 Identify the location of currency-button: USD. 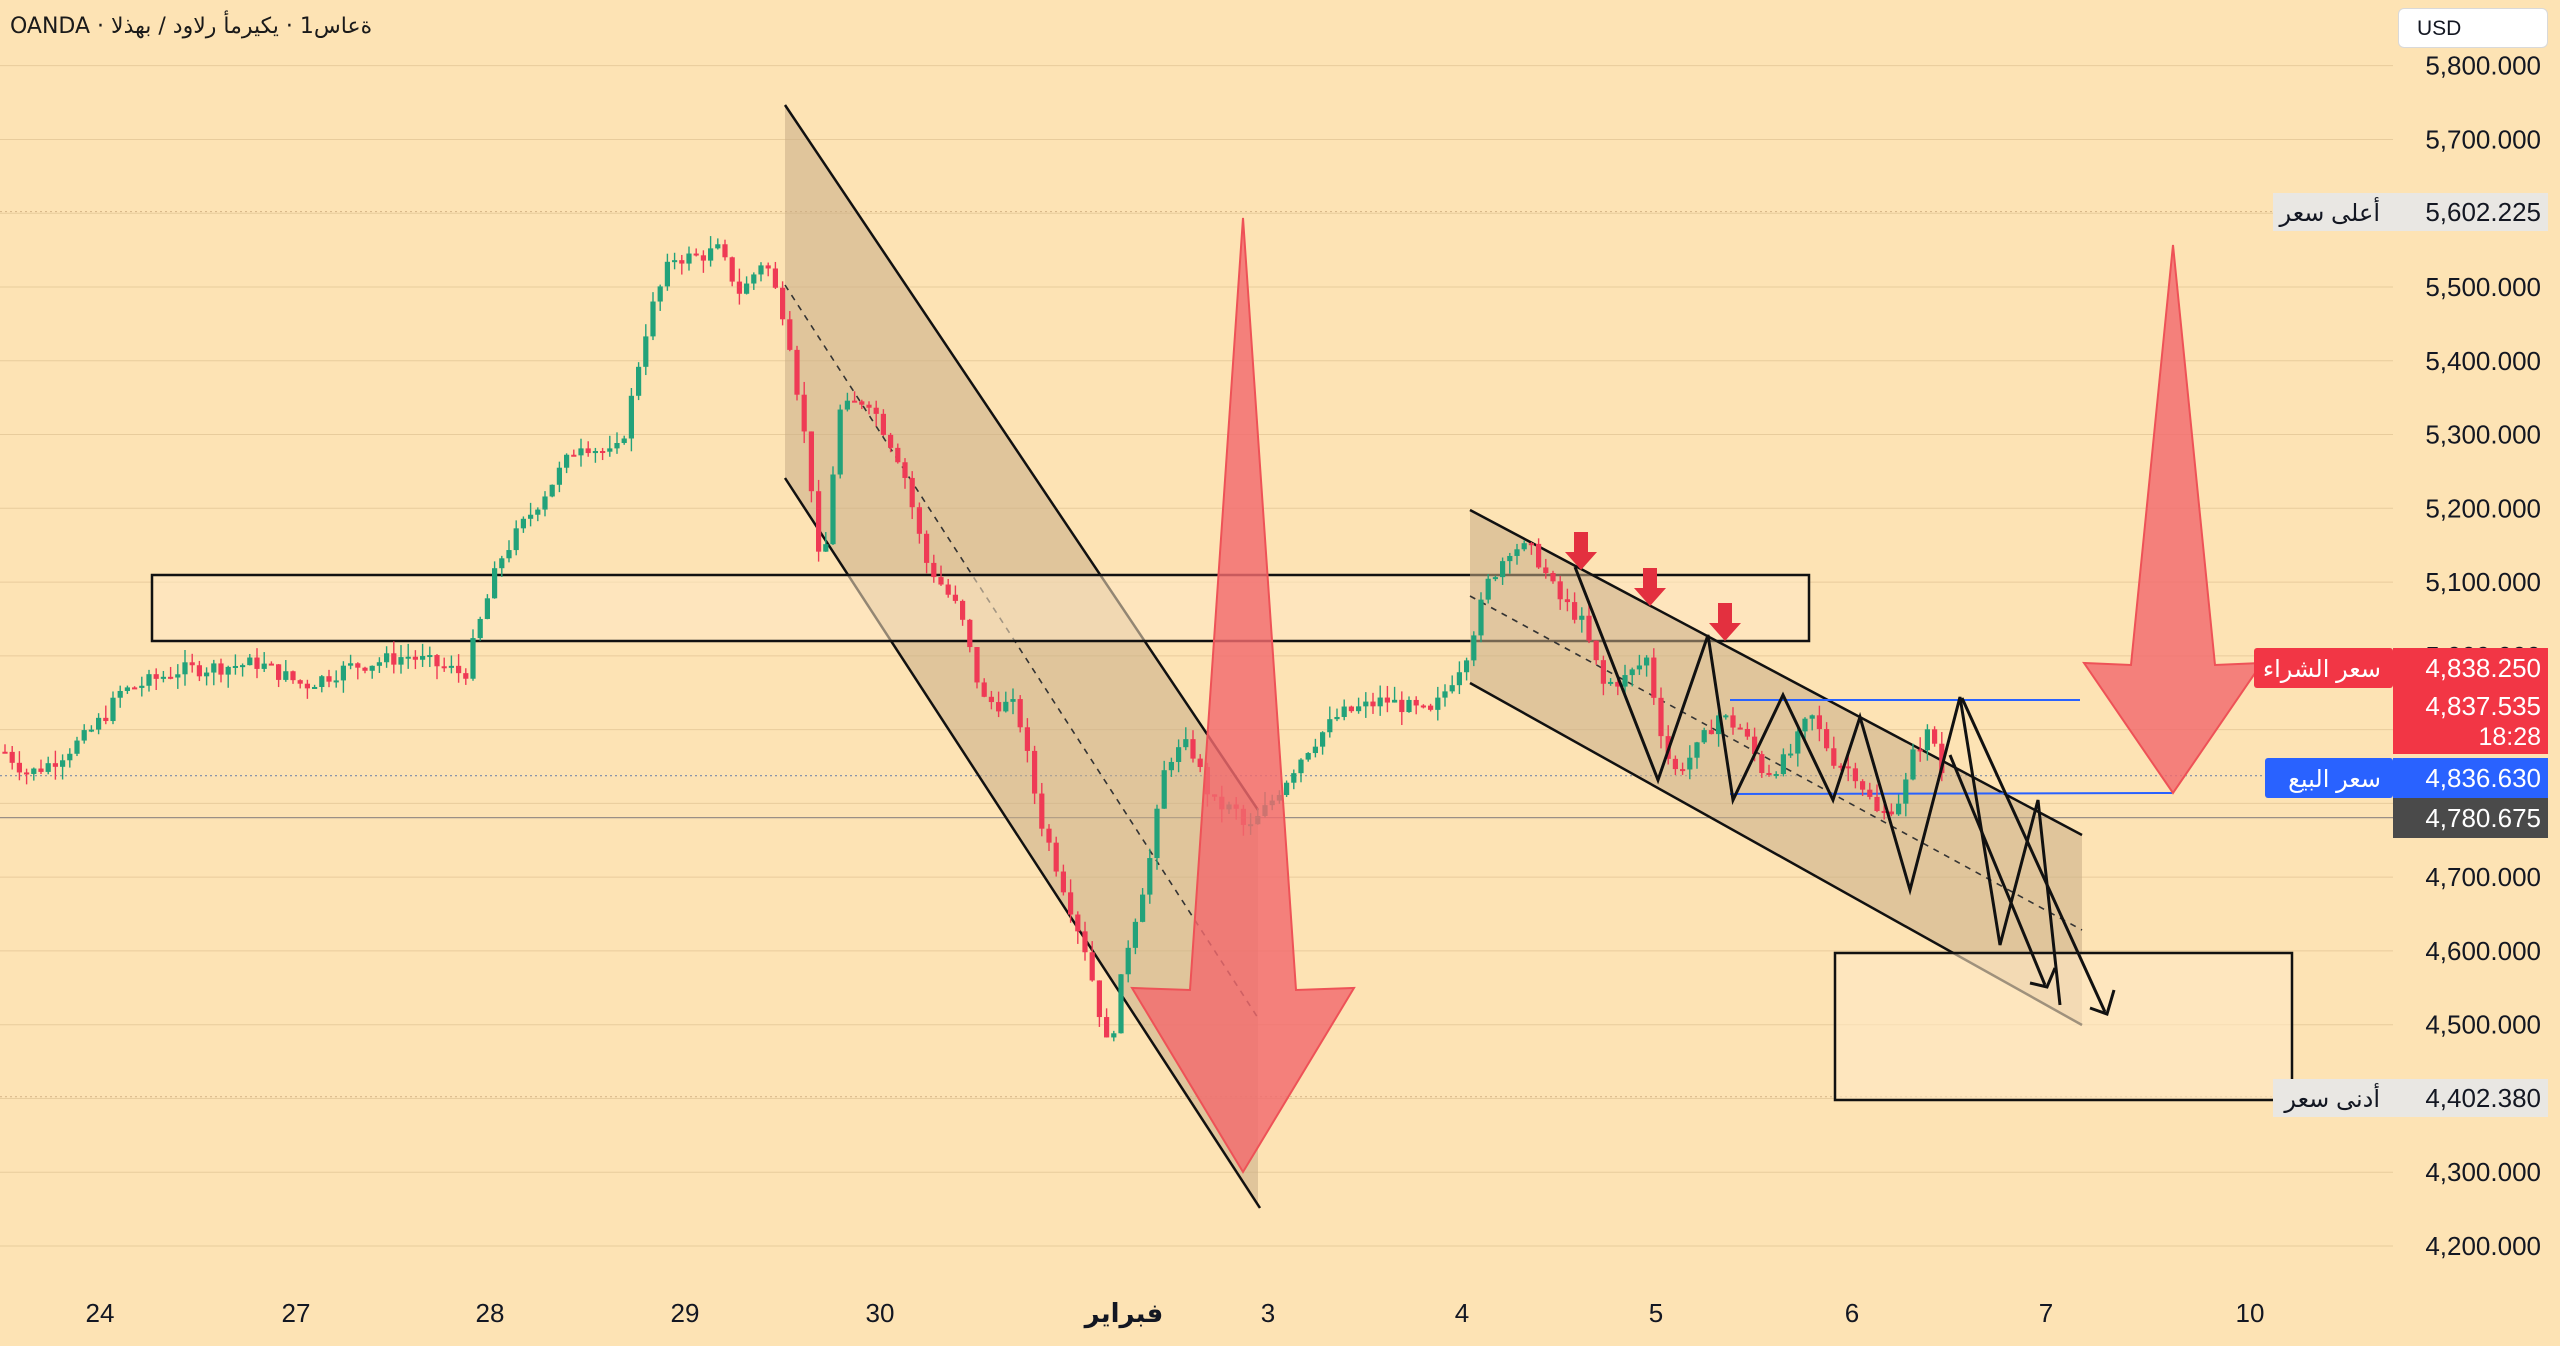
(2473, 28).